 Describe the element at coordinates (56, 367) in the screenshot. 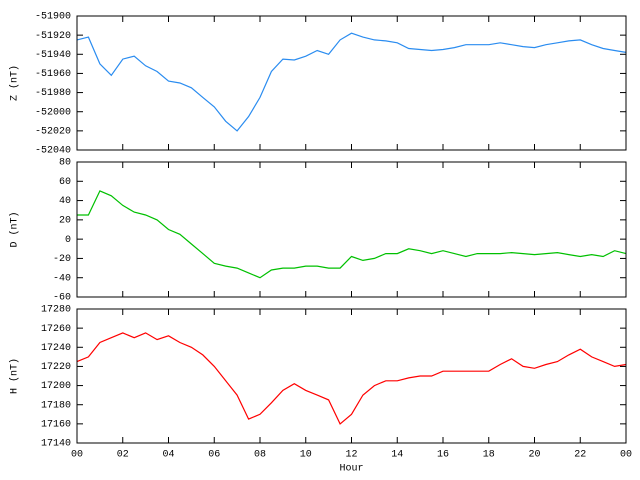

I see `y-tick-label: 17220` at that location.